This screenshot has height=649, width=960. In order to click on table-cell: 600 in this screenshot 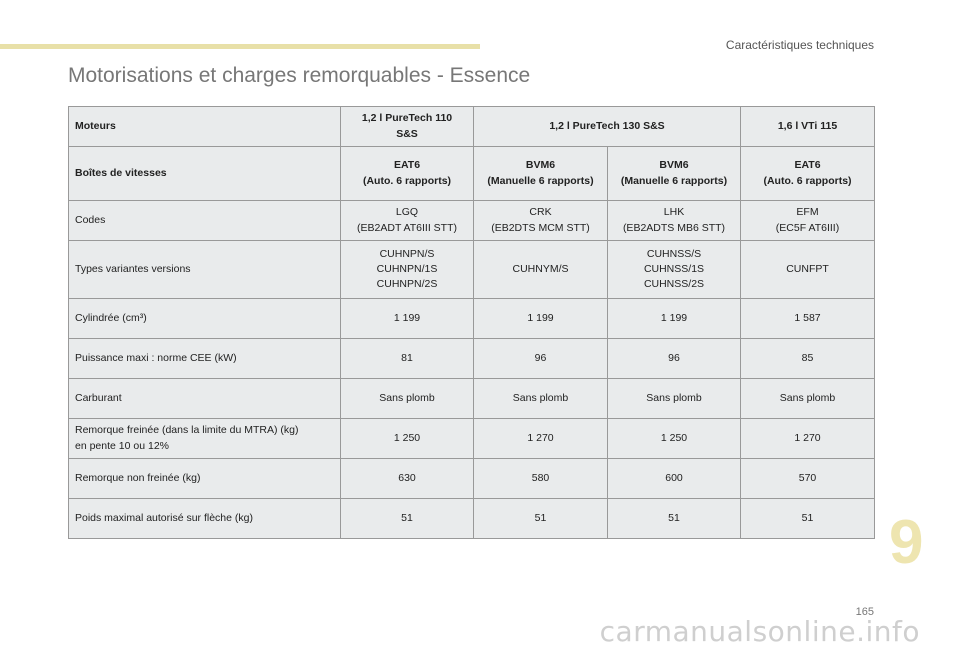, I will do `click(674, 478)`.